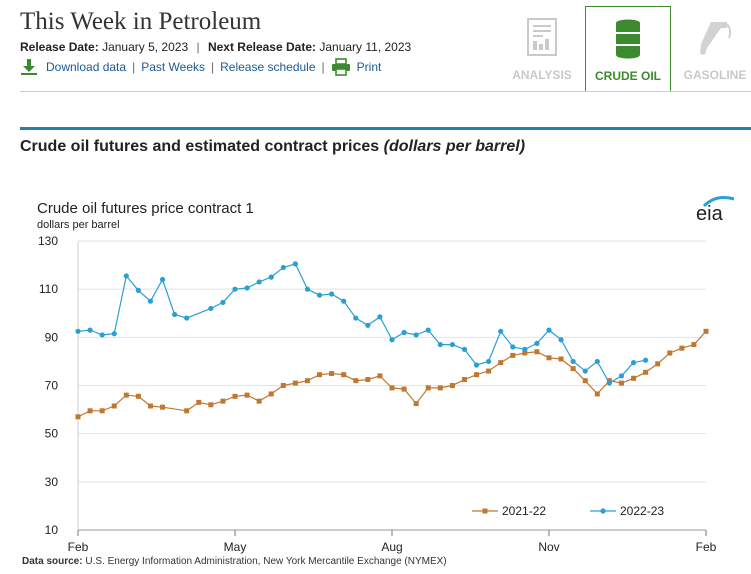 The width and height of the screenshot is (751, 574). Describe the element at coordinates (261, 47) in the screenshot. I see `next-release-date-label: Next Release Date:` at that location.